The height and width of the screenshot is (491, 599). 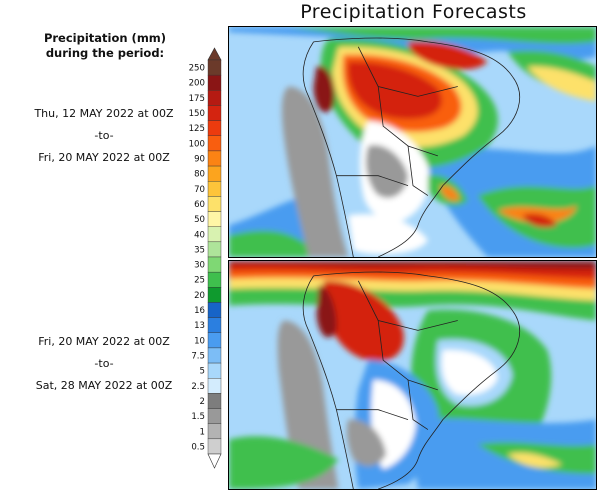 What do you see at coordinates (202, 402) in the screenshot?
I see `colorbar-tick-label: 2` at bounding box center [202, 402].